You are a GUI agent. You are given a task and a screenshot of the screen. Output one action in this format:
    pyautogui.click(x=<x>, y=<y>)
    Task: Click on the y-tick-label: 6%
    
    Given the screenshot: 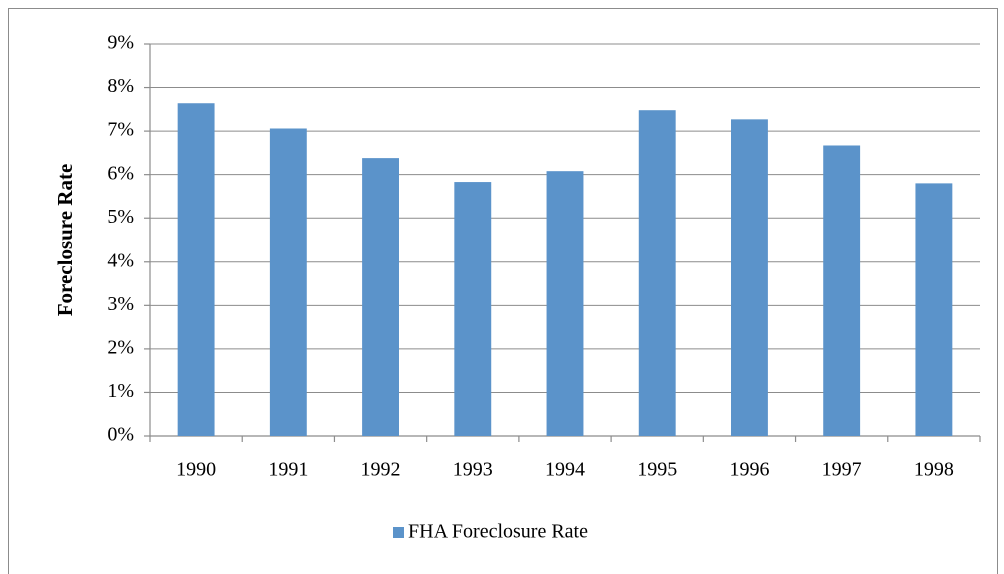 What is the action you would take?
    pyautogui.click(x=120, y=173)
    